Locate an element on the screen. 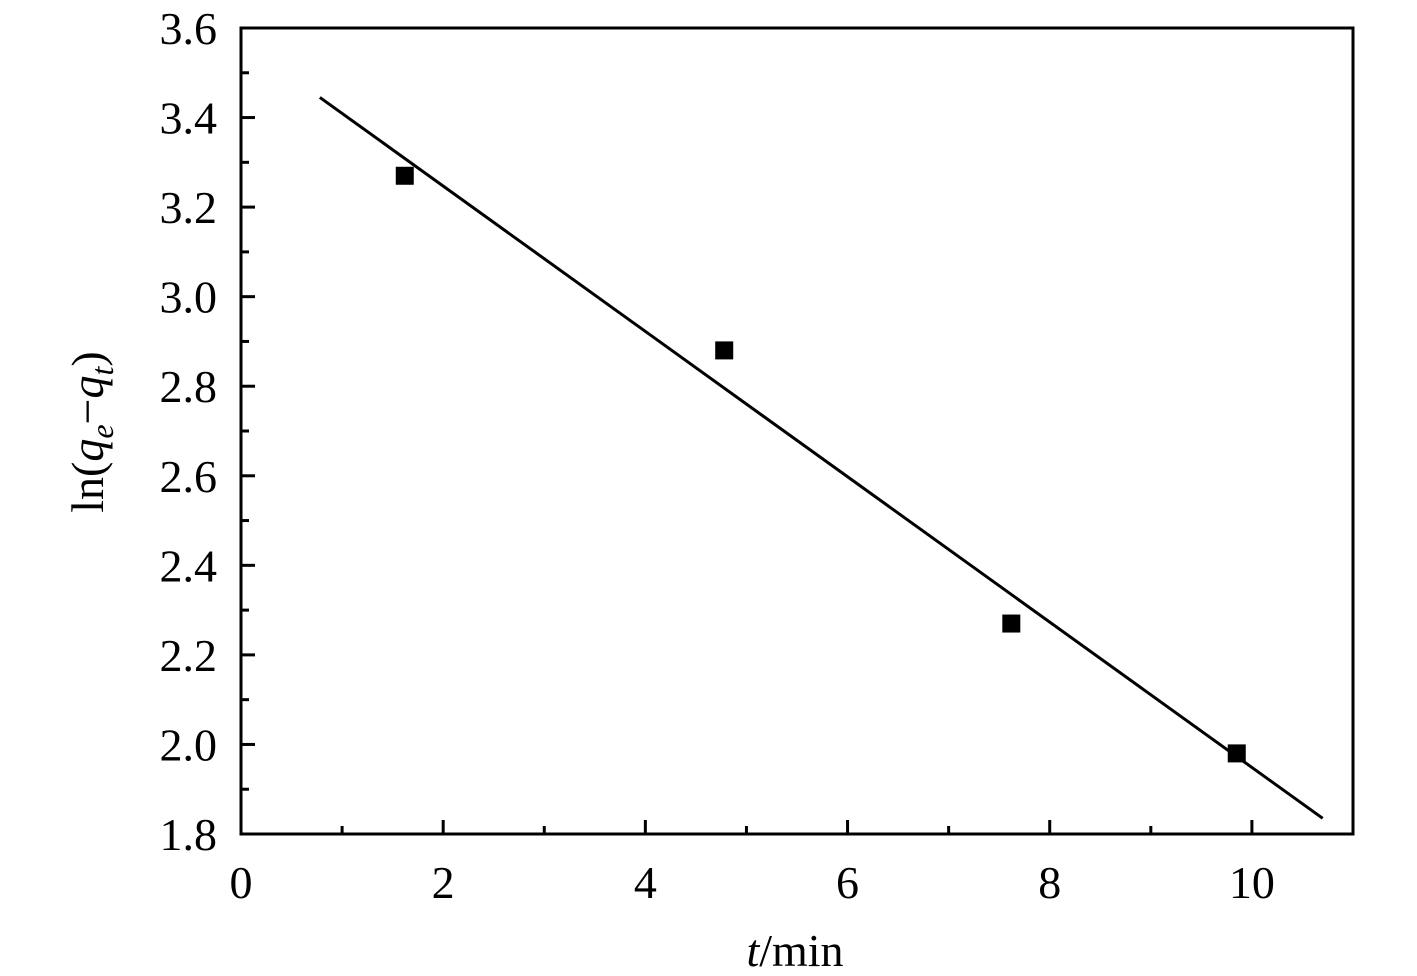 The height and width of the screenshot is (976, 1417). x-axis-label-unit: /min is located at coordinates (801, 950).